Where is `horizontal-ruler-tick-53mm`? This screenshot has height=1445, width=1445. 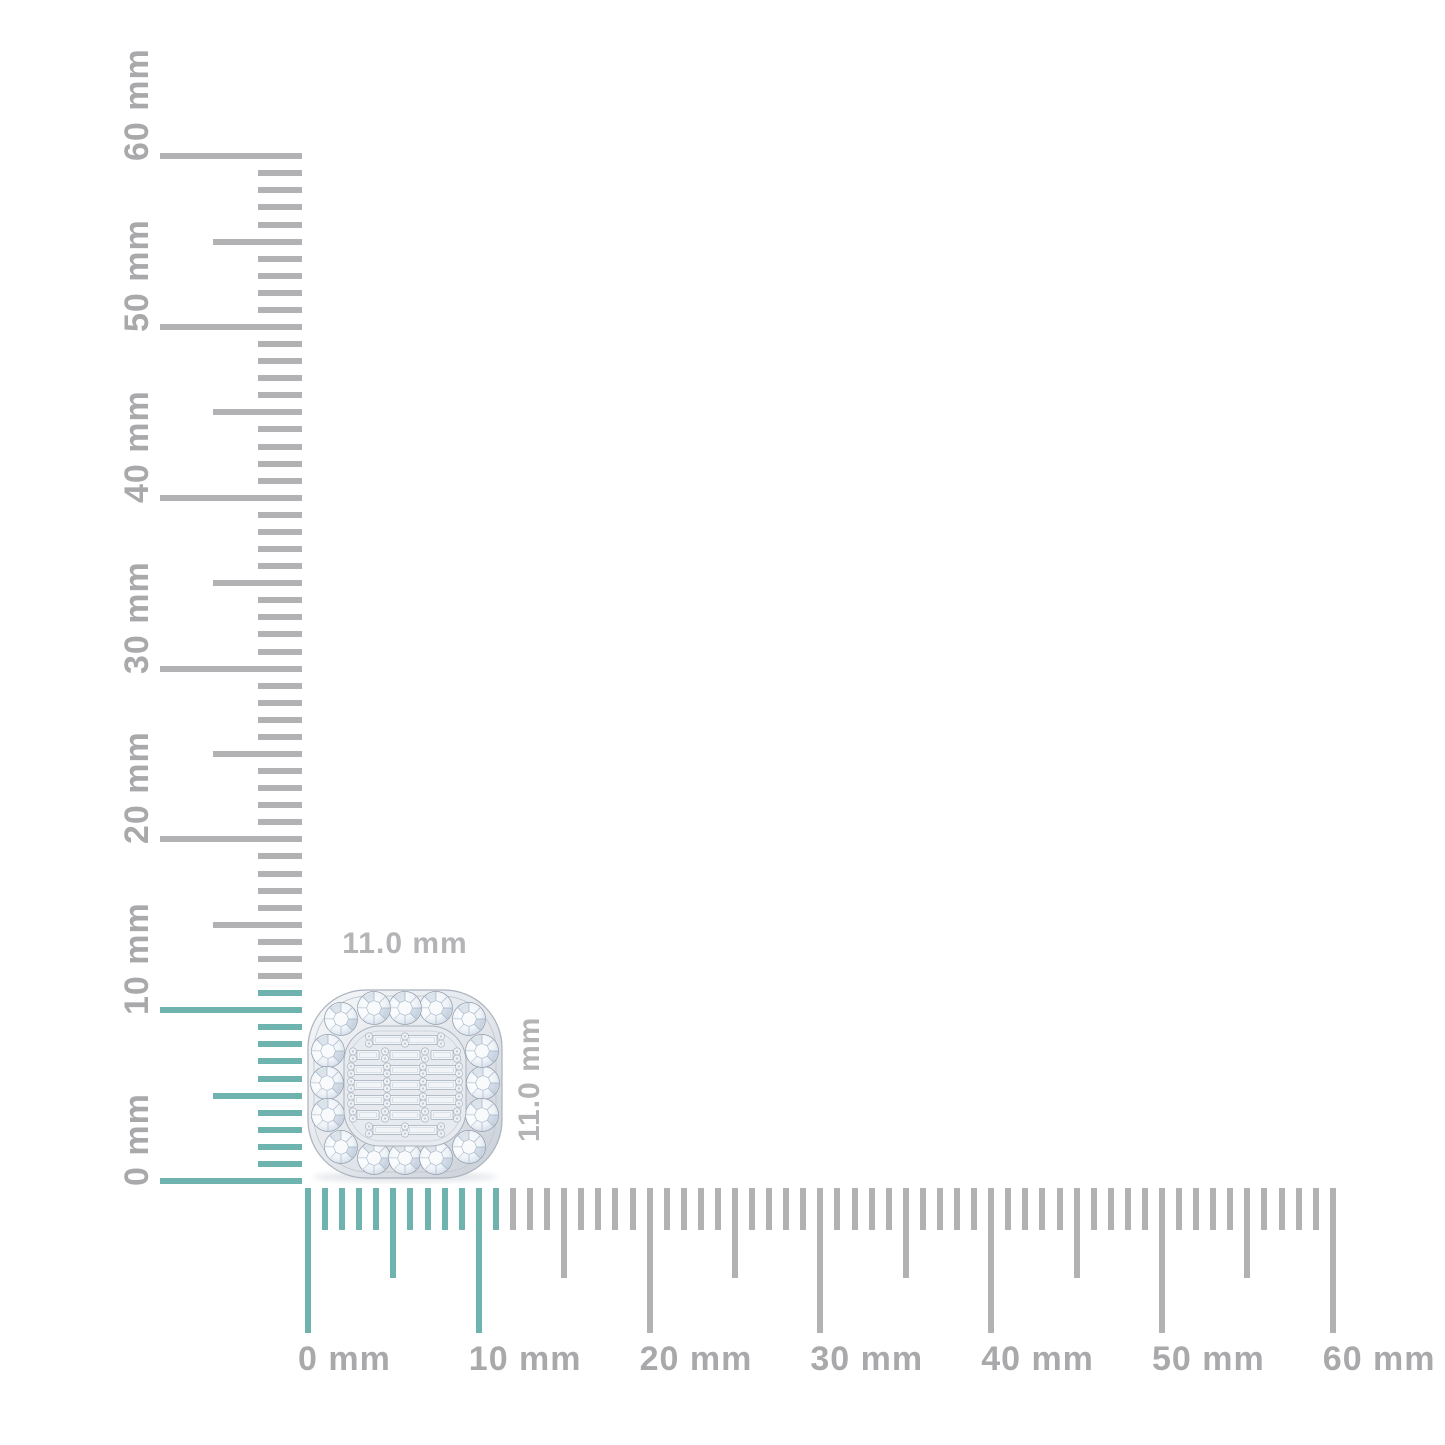 horizontal-ruler-tick-53mm is located at coordinates (1213, 1209).